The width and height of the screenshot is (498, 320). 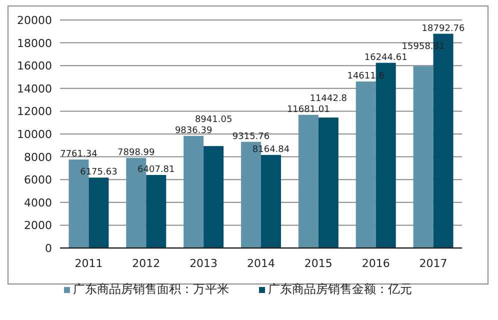 What do you see at coordinates (34, 20) in the screenshot?
I see `y-tick-label: 20000` at bounding box center [34, 20].